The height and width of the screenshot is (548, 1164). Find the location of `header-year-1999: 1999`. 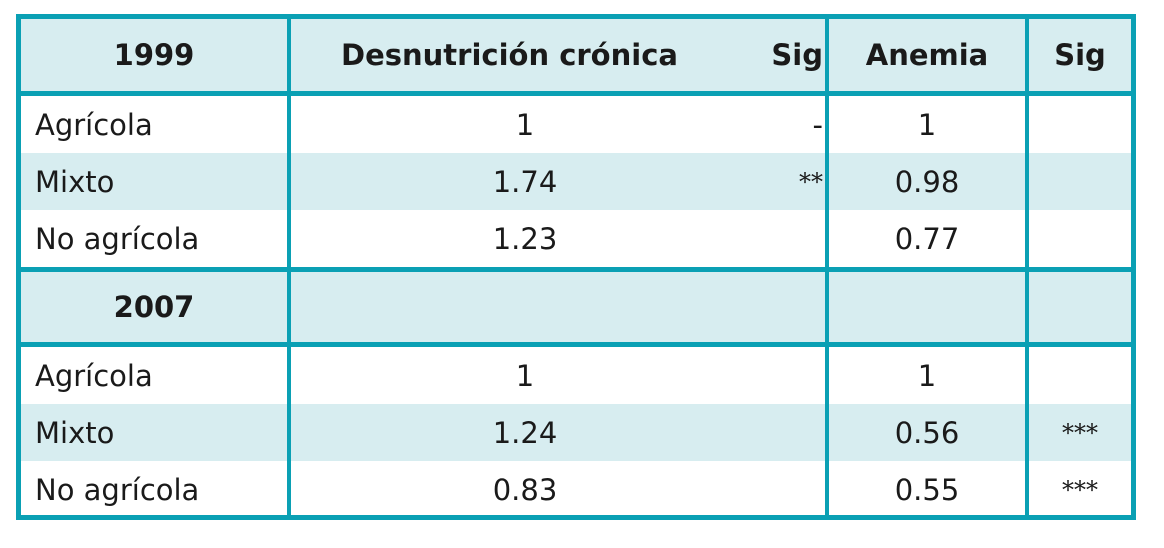

header-year-1999: 1999 is located at coordinates (156, 57).